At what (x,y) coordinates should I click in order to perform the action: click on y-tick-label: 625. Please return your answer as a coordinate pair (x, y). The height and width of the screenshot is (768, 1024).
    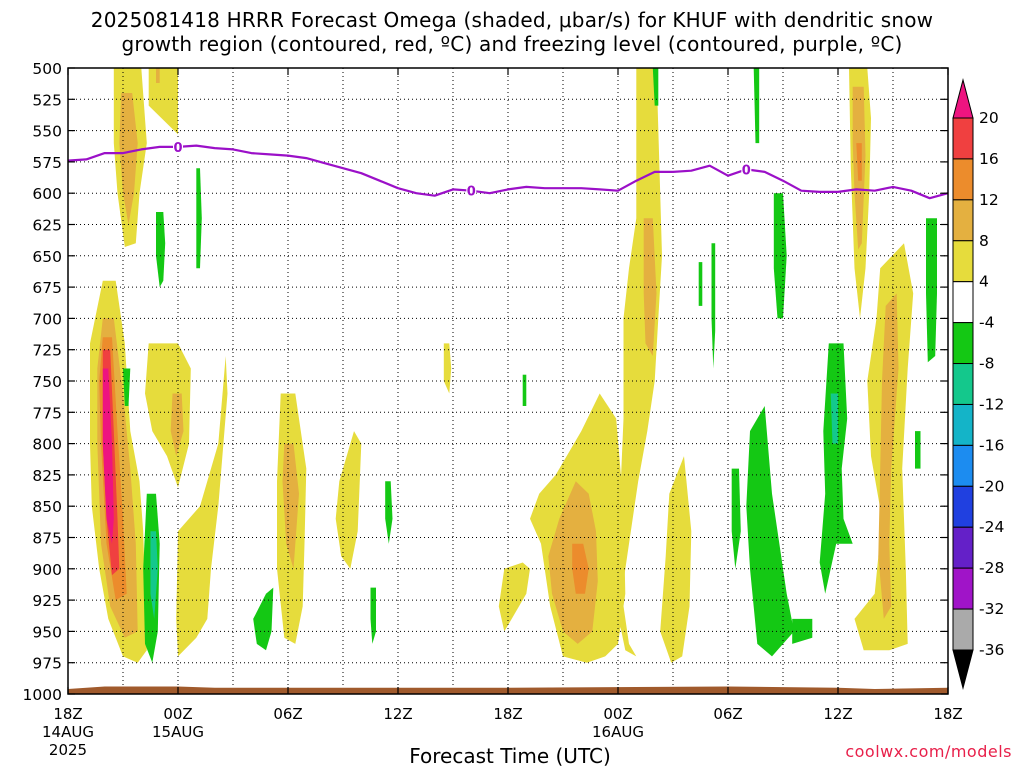
    Looking at the image, I should click on (47, 226).